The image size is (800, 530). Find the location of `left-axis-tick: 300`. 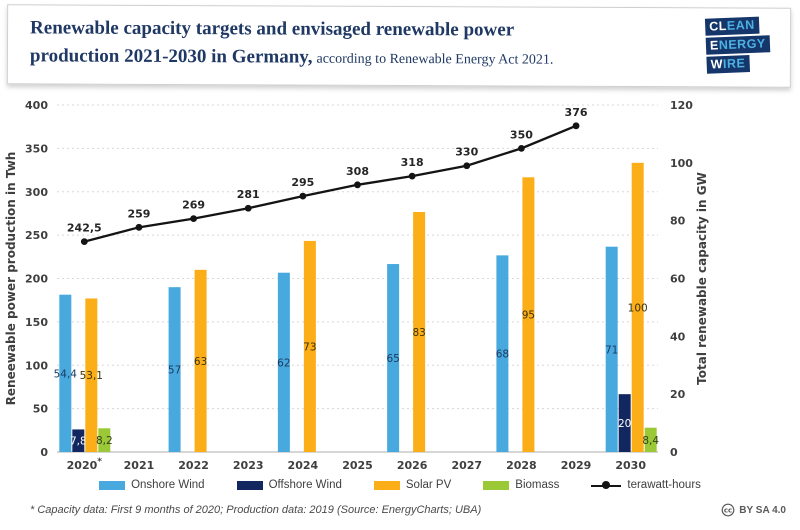

left-axis-tick: 300 is located at coordinates (36, 192).